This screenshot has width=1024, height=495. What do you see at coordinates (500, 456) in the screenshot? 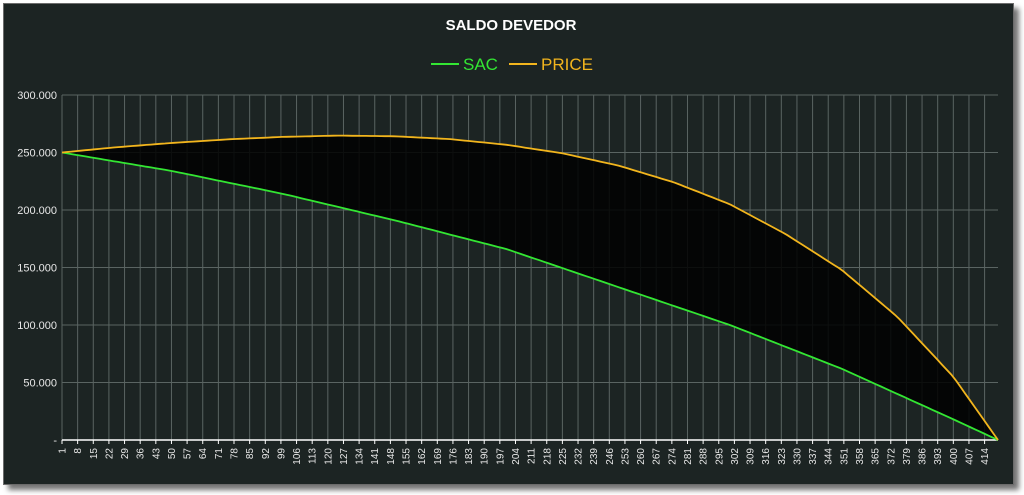
I see `x-tick-label: 197` at bounding box center [500, 456].